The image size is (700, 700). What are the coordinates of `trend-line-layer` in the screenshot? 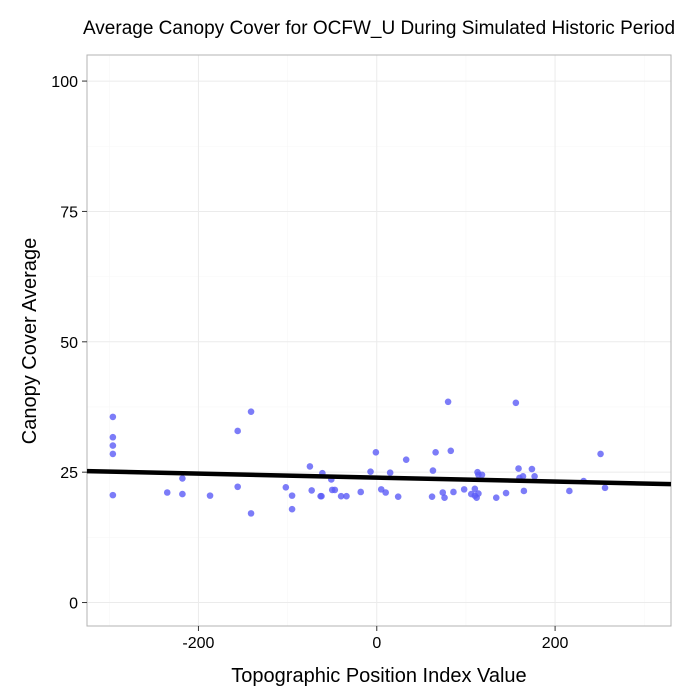 It's located at (379, 477).